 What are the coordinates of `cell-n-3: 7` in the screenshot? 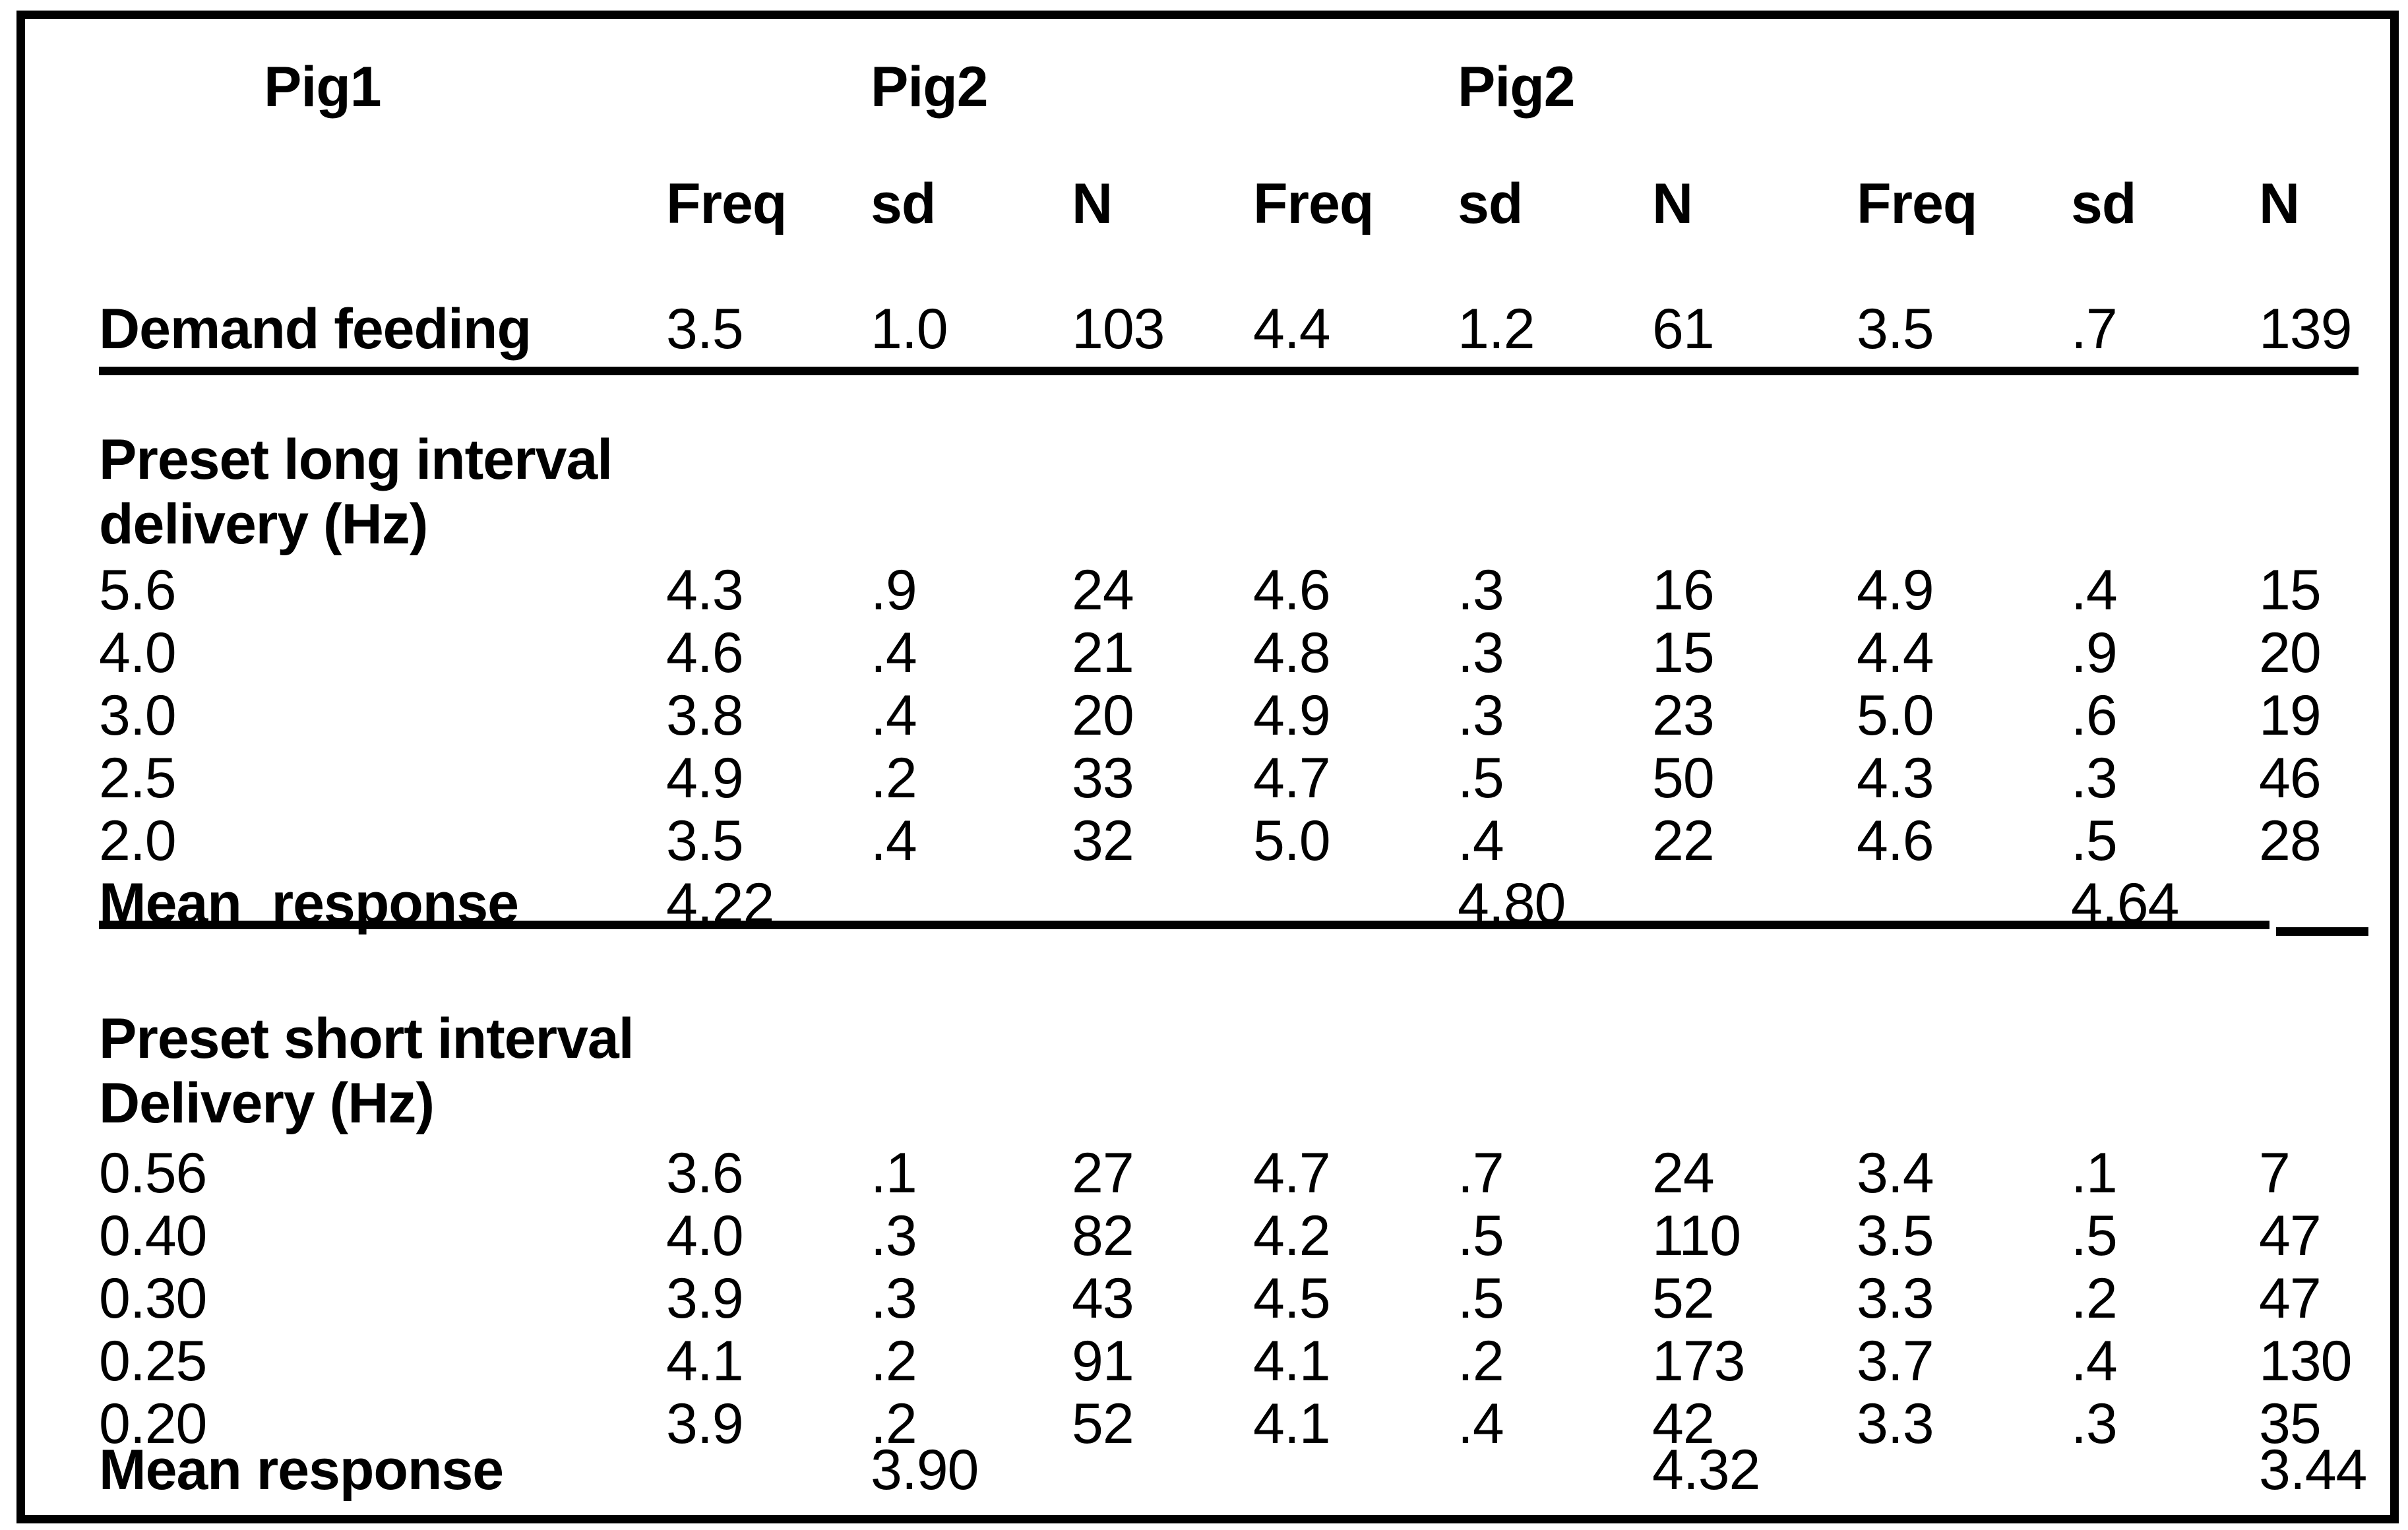 It's located at (2275, 1173).